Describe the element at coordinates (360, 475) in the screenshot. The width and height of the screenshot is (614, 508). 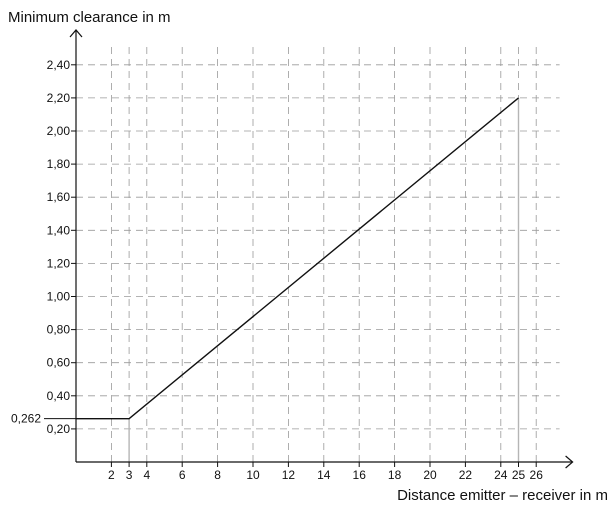
I see `x-tick-label: 16` at that location.